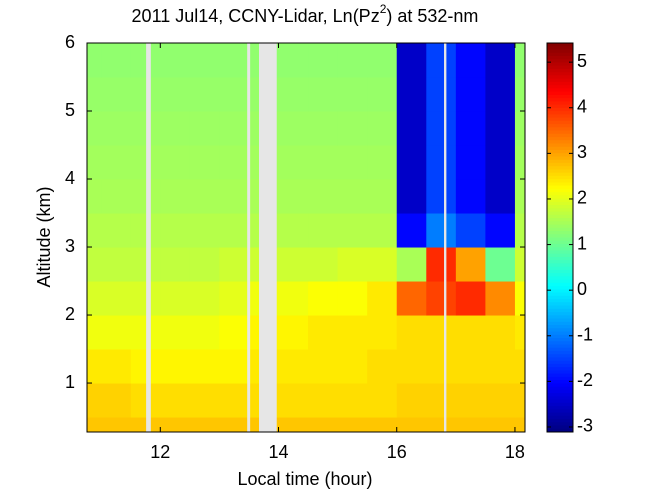 The width and height of the screenshot is (658, 493). What do you see at coordinates (268, 237) in the screenshot?
I see `data-gap` at bounding box center [268, 237].